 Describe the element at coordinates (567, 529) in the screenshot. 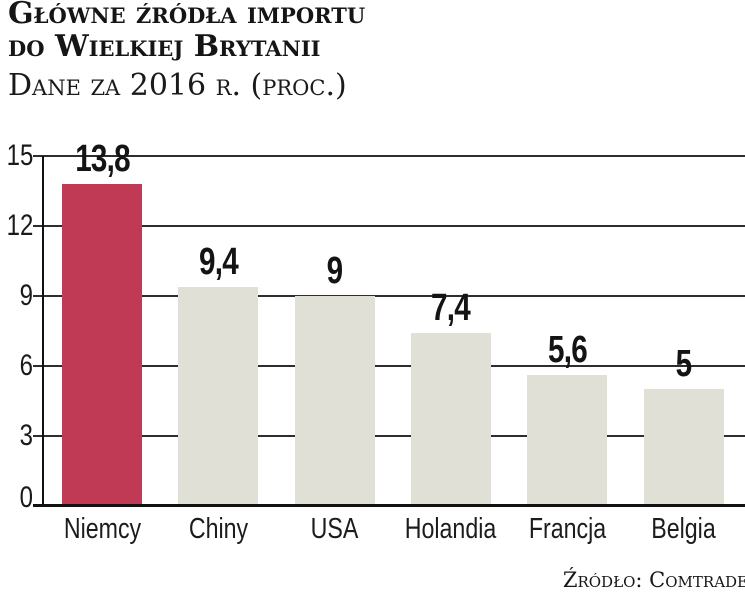

I see `category-label-francja: Francja` at that location.